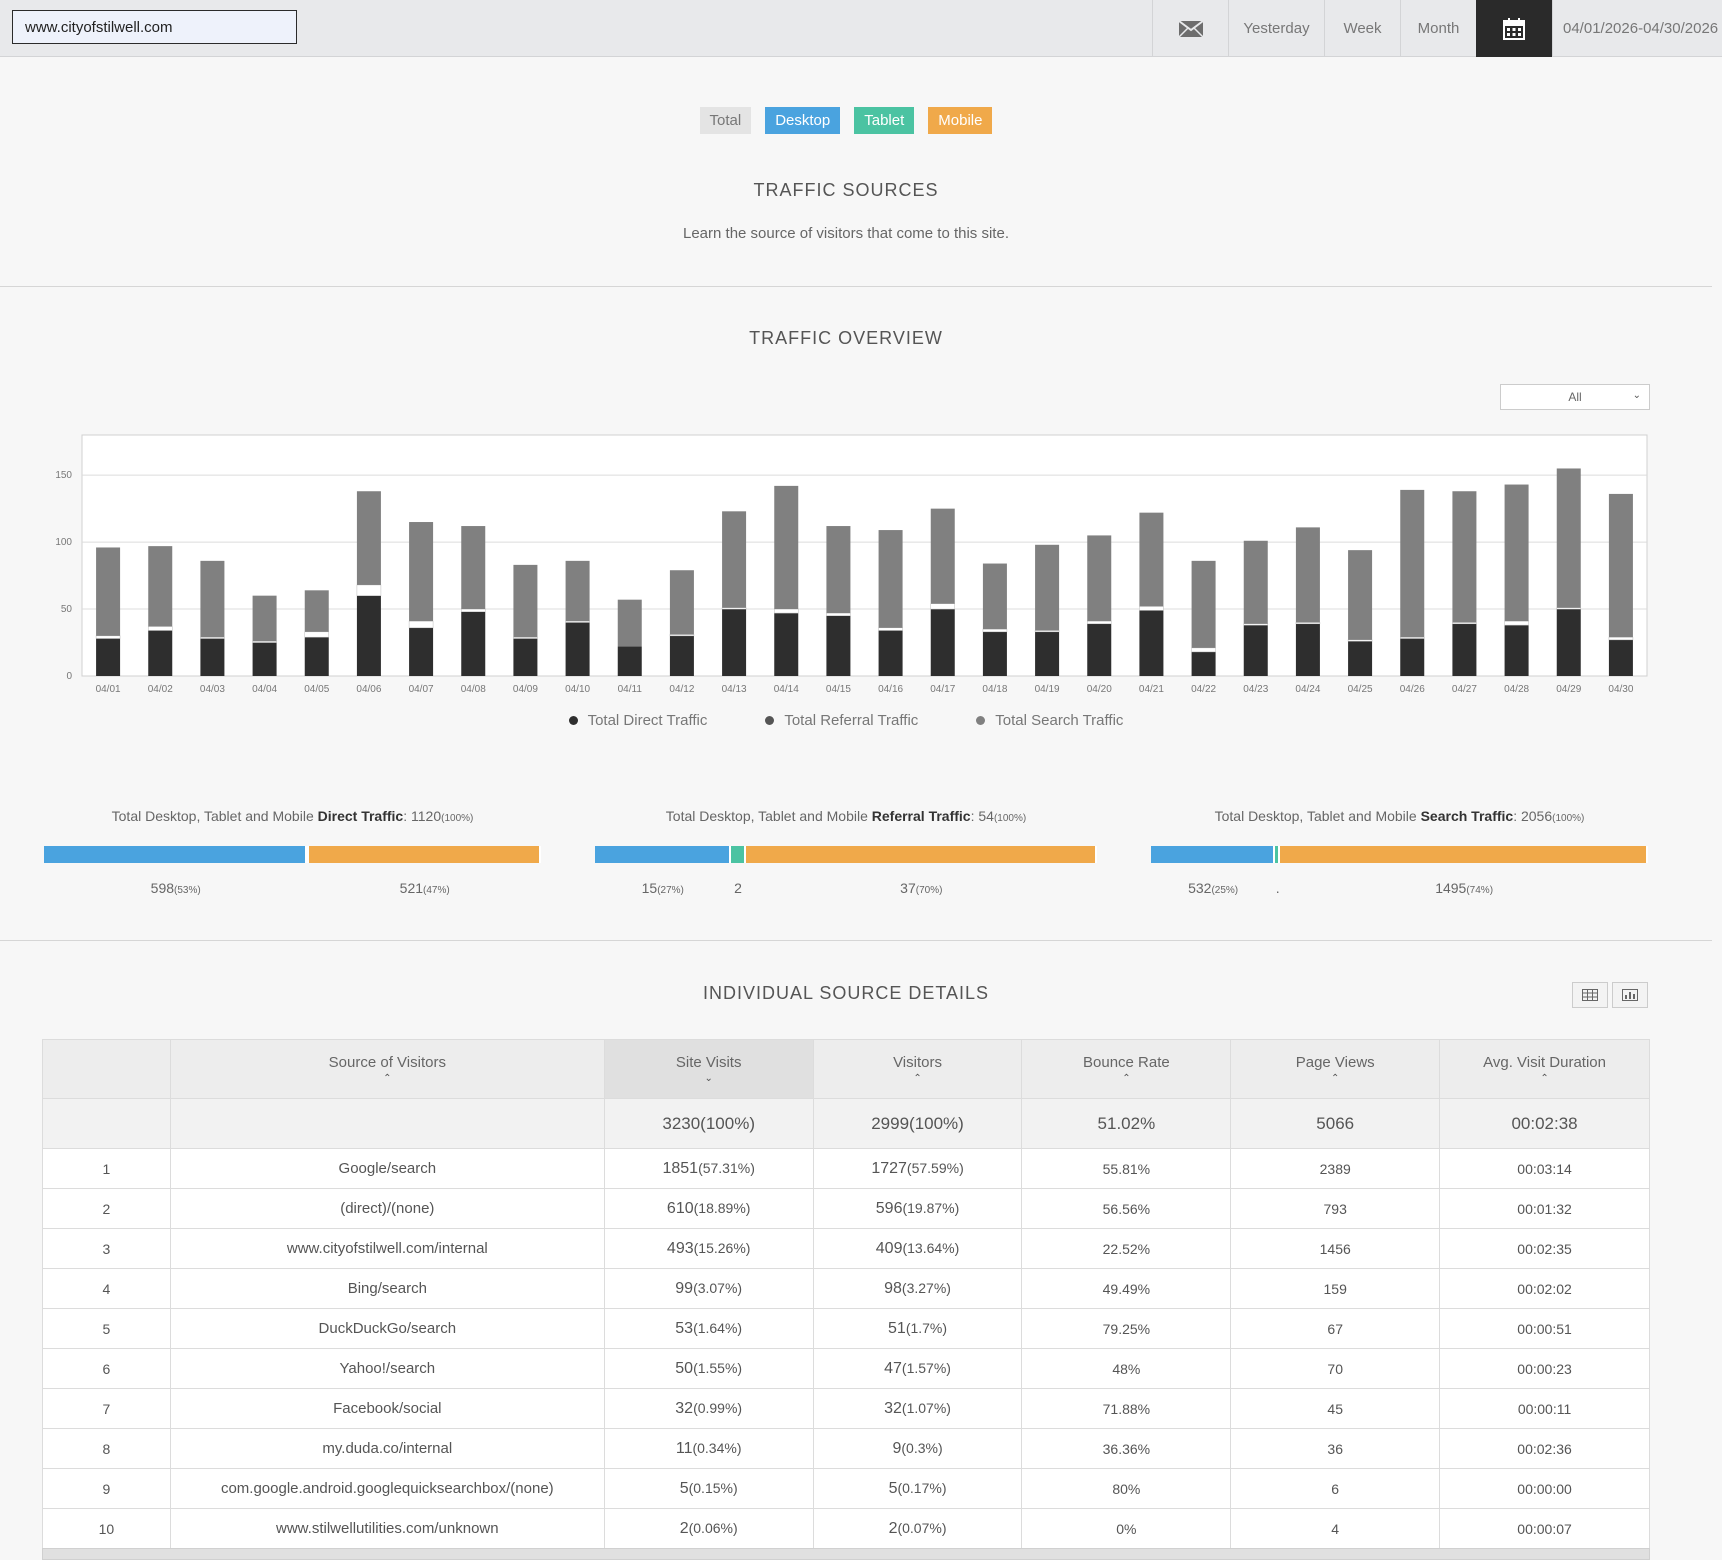 This screenshot has width=1722, height=1560. Describe the element at coordinates (1514, 28) in the screenshot. I see `calendar-button` at that location.